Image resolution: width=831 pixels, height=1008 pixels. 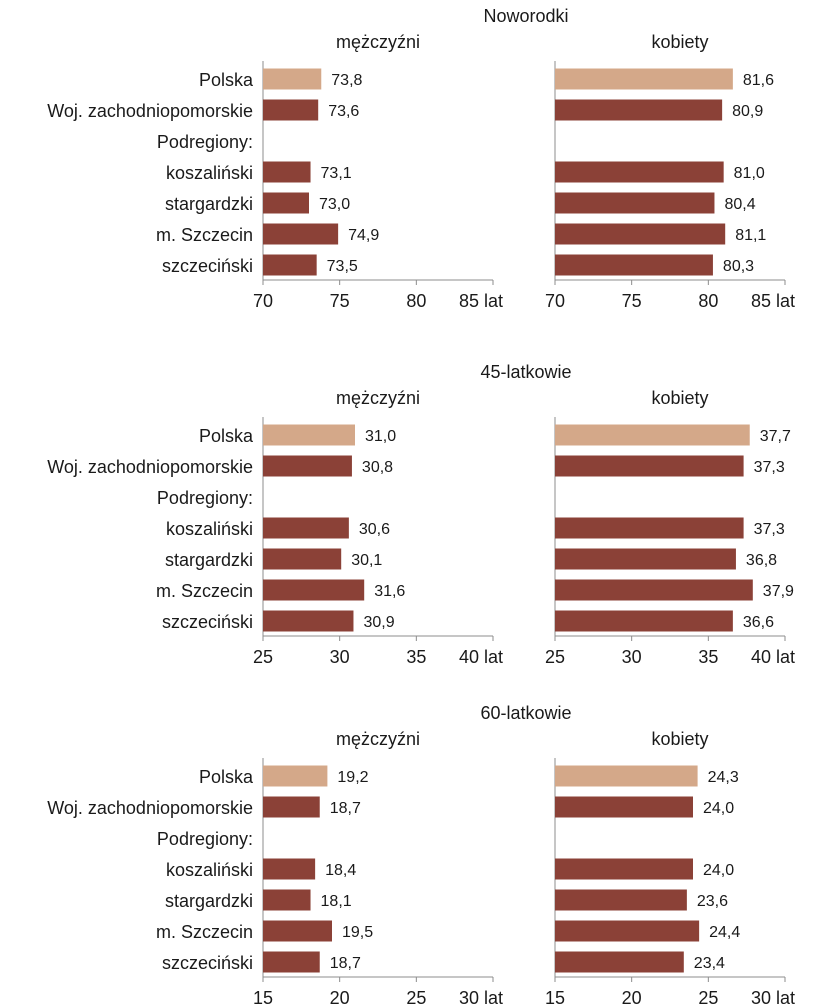 I want to click on x-tick-label: 70, so click(x=263, y=301).